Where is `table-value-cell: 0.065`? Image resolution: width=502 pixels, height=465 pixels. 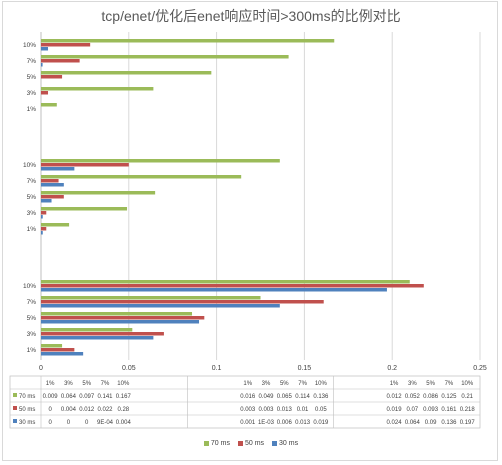
table-value-cell: 0.065 is located at coordinates (285, 397).